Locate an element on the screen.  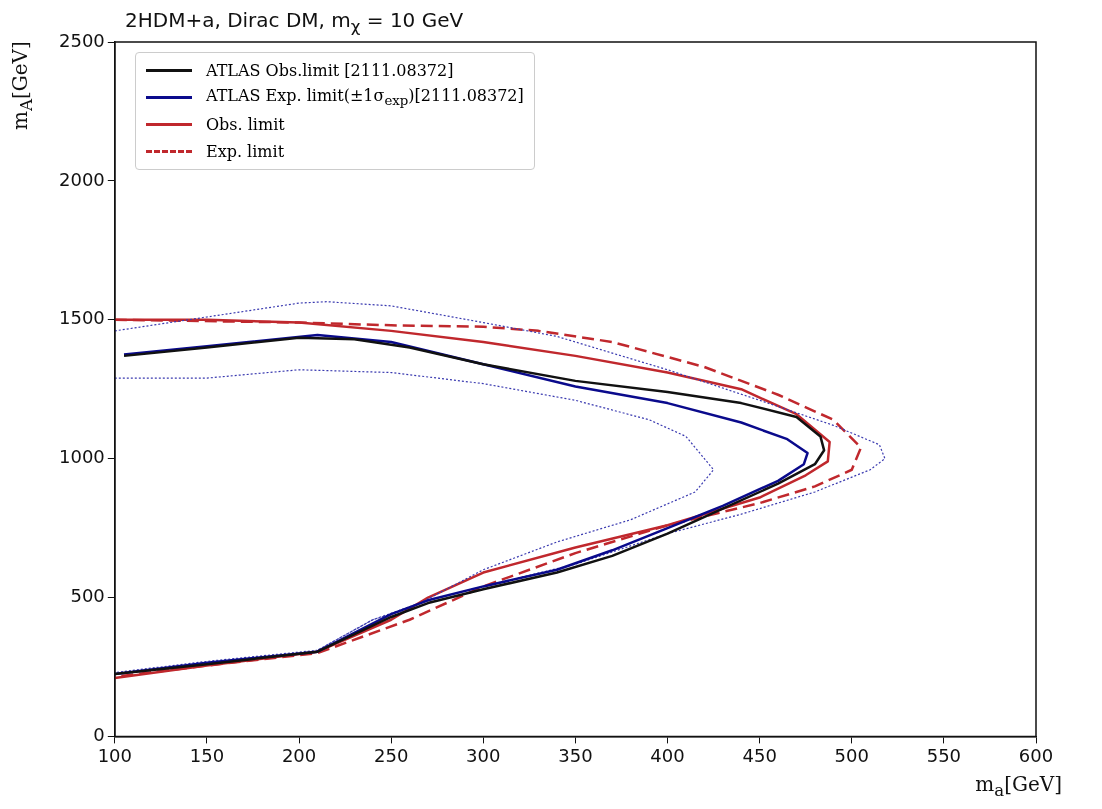
y-tick-label: 500 is located at coordinates (87, 596).